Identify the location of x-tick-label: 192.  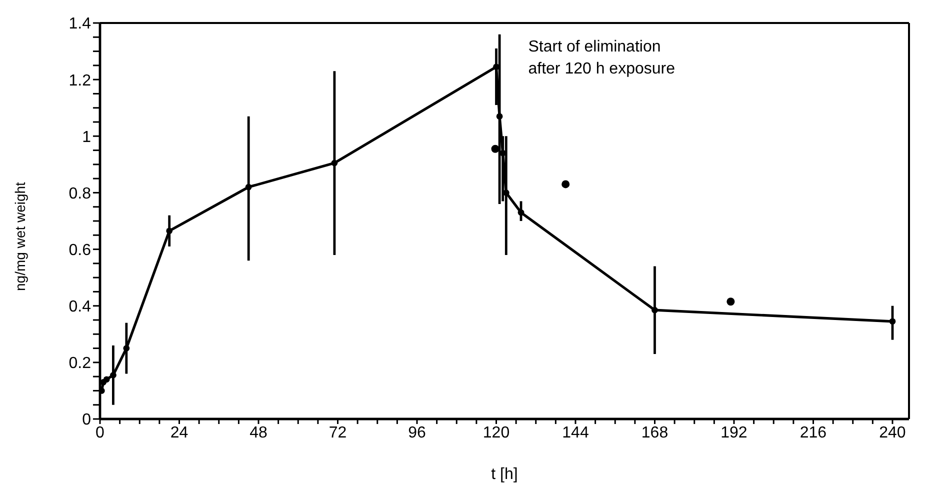
(734, 433).